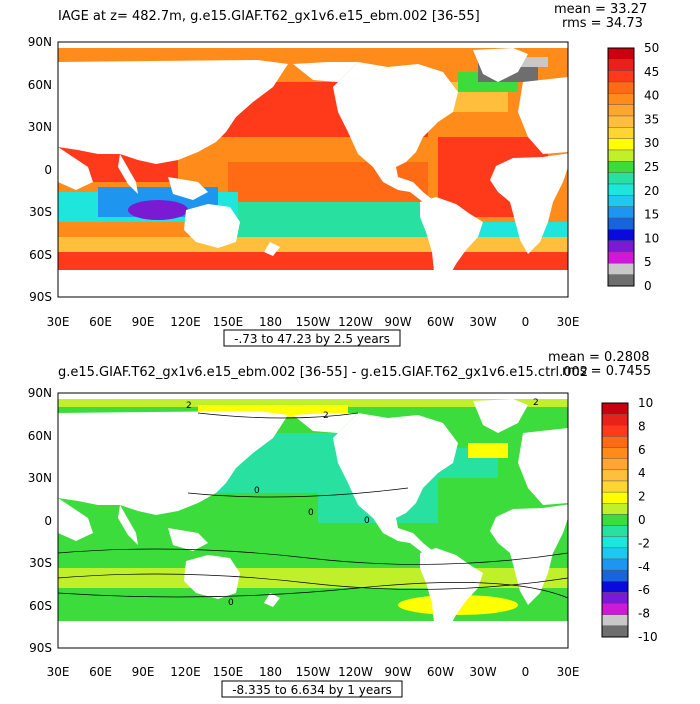 Image resolution: width=700 pixels, height=704 pixels. What do you see at coordinates (606, 371) in the screenshot?
I see `rms-stat: rms = 0.7455` at bounding box center [606, 371].